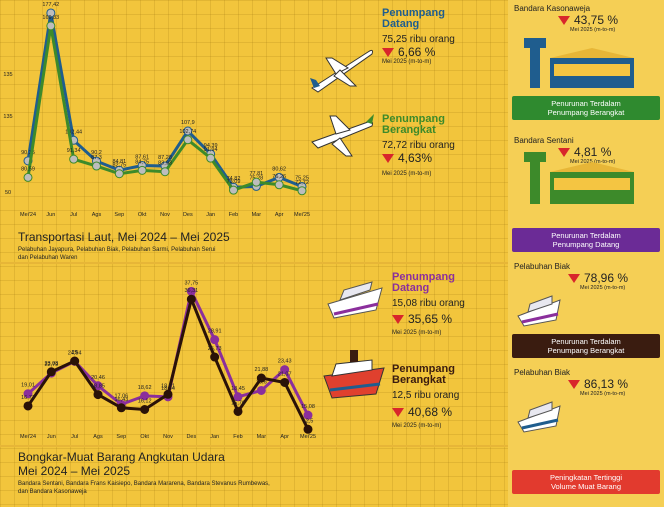  Describe the element at coordinates (308, 437) in the screenshot. I see `x-tick-label: Mei'25` at that location.